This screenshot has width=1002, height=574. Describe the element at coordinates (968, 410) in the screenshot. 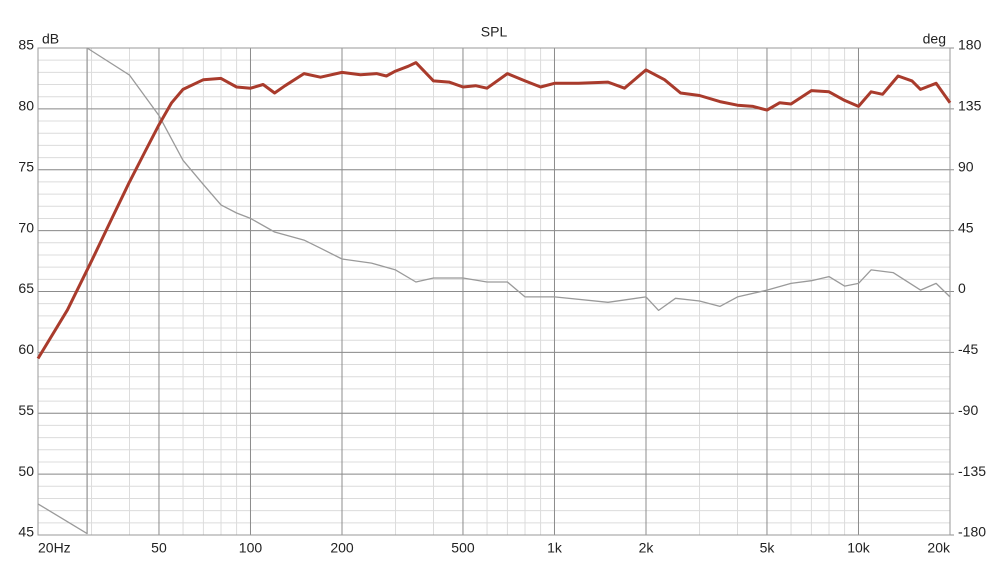

I see `y2-tick-label: -90` at that location.